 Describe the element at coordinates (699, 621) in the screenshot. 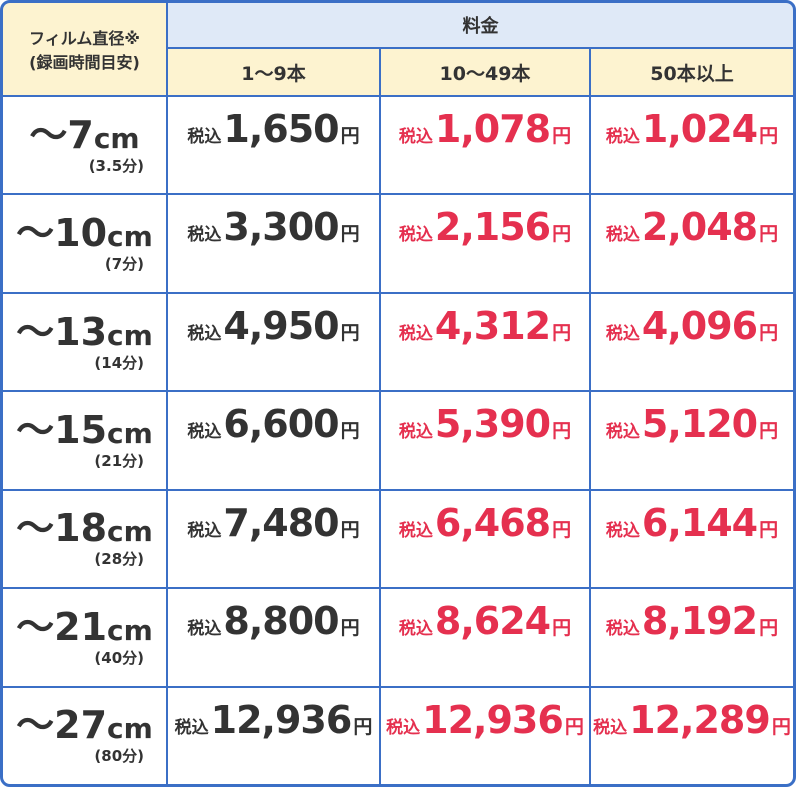

I see `price: 8,192` at that location.